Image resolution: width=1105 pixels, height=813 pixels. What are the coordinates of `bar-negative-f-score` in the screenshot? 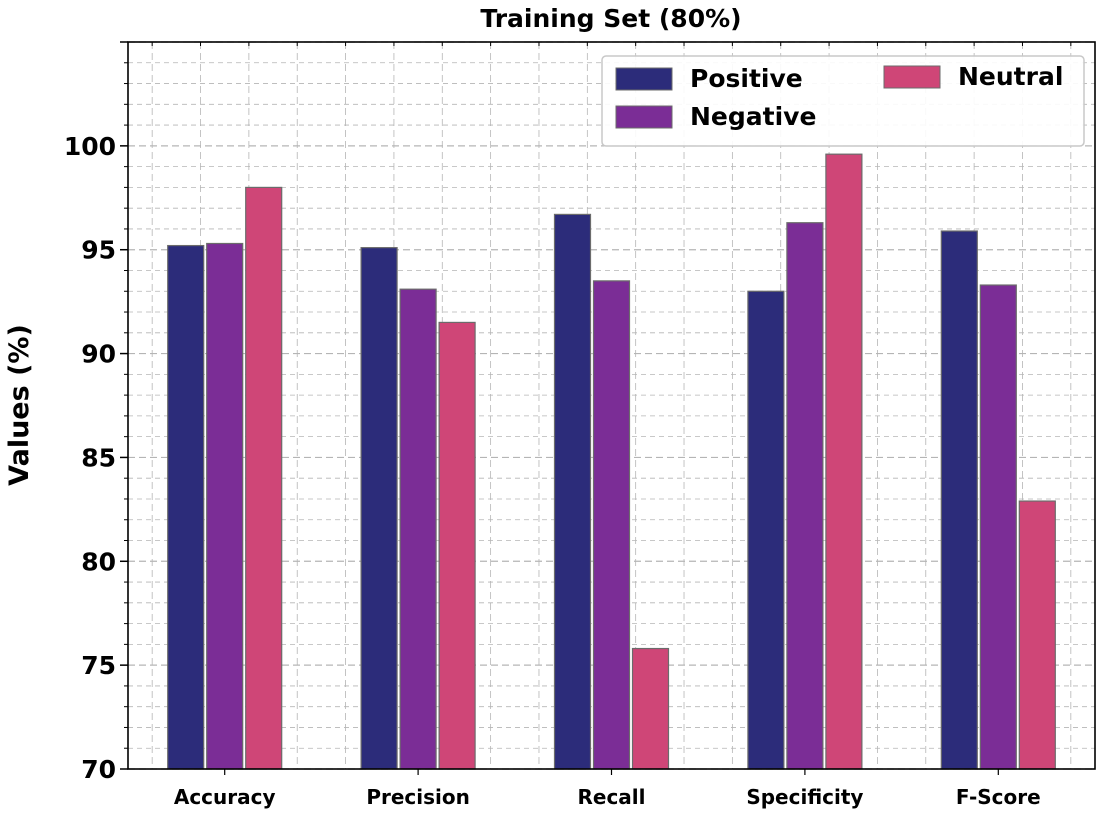 It's located at (998, 527).